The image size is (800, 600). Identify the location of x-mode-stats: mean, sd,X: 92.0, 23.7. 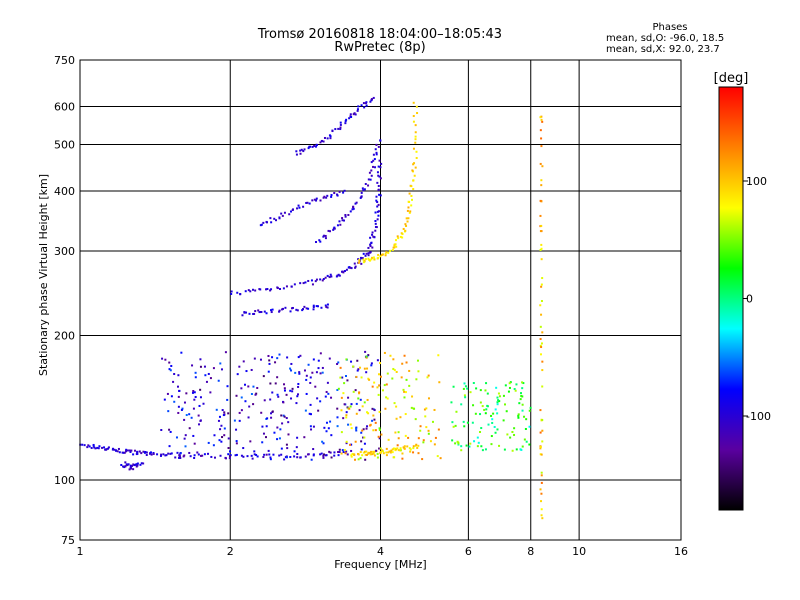
(663, 49).